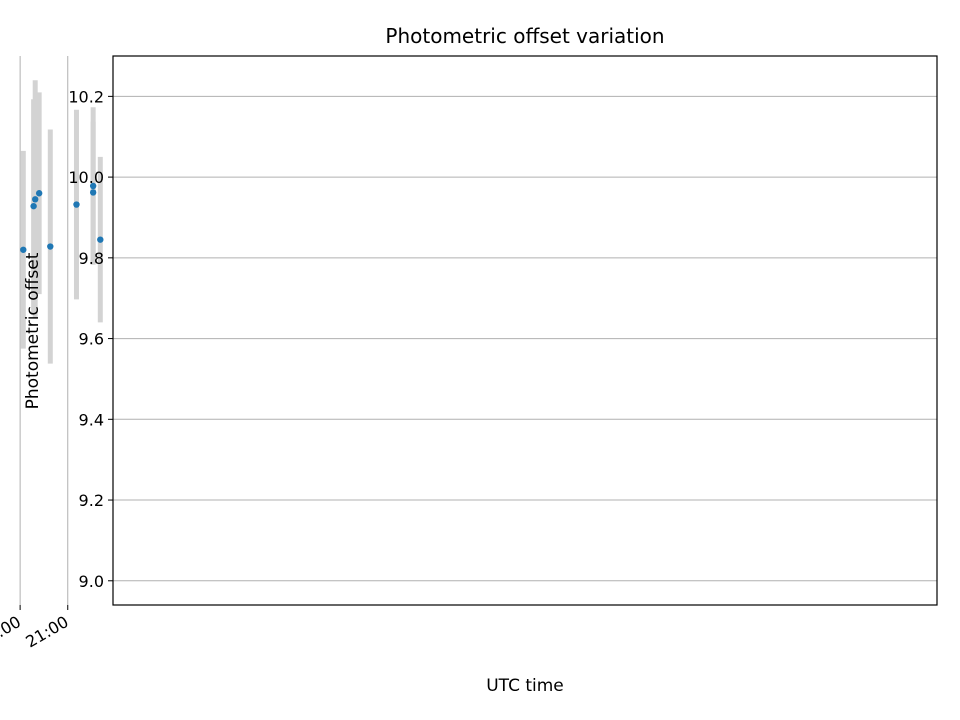  I want to click on y-tick-label: 10.2, so click(86, 96).